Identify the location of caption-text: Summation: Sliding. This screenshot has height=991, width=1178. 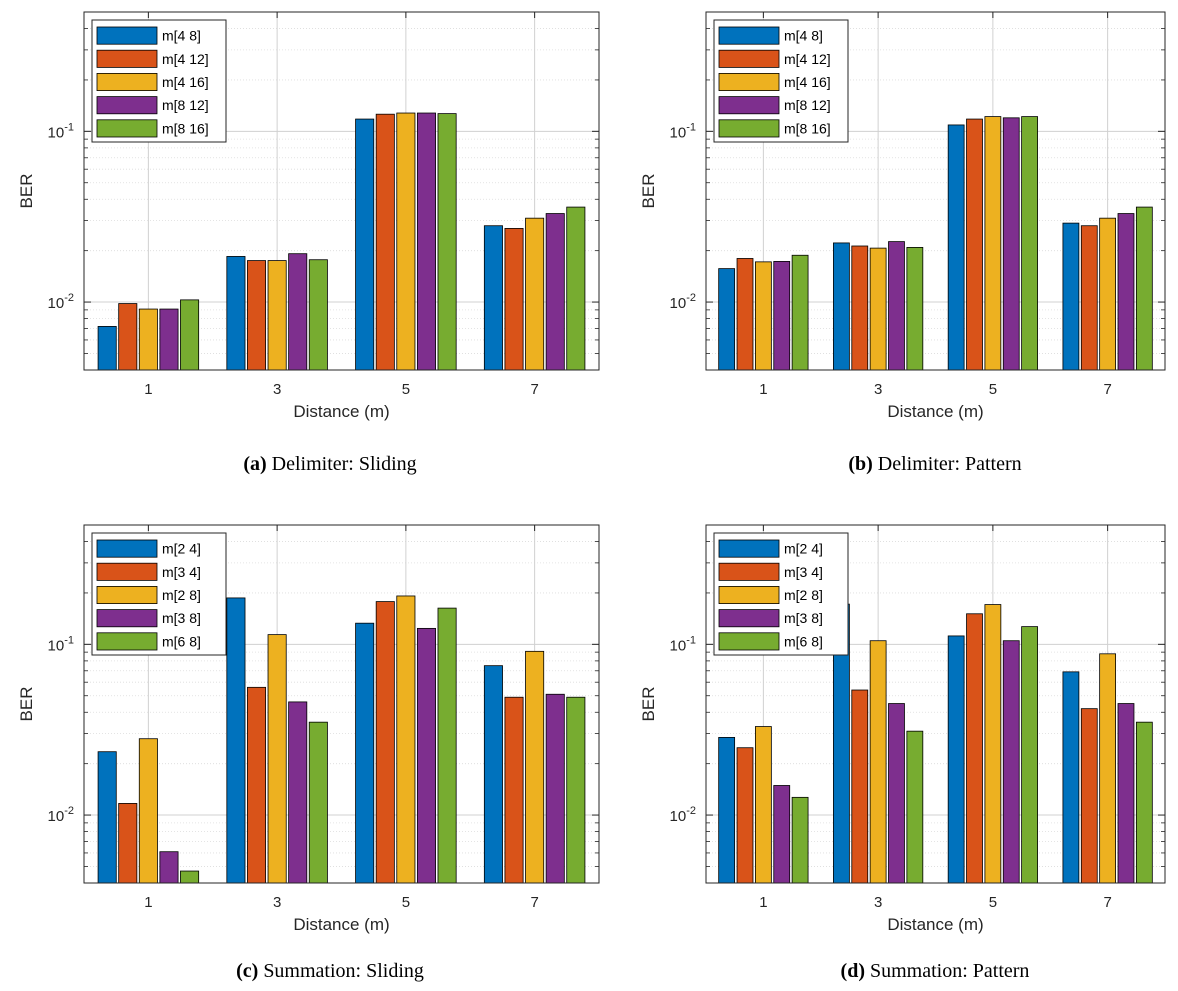
(341, 971).